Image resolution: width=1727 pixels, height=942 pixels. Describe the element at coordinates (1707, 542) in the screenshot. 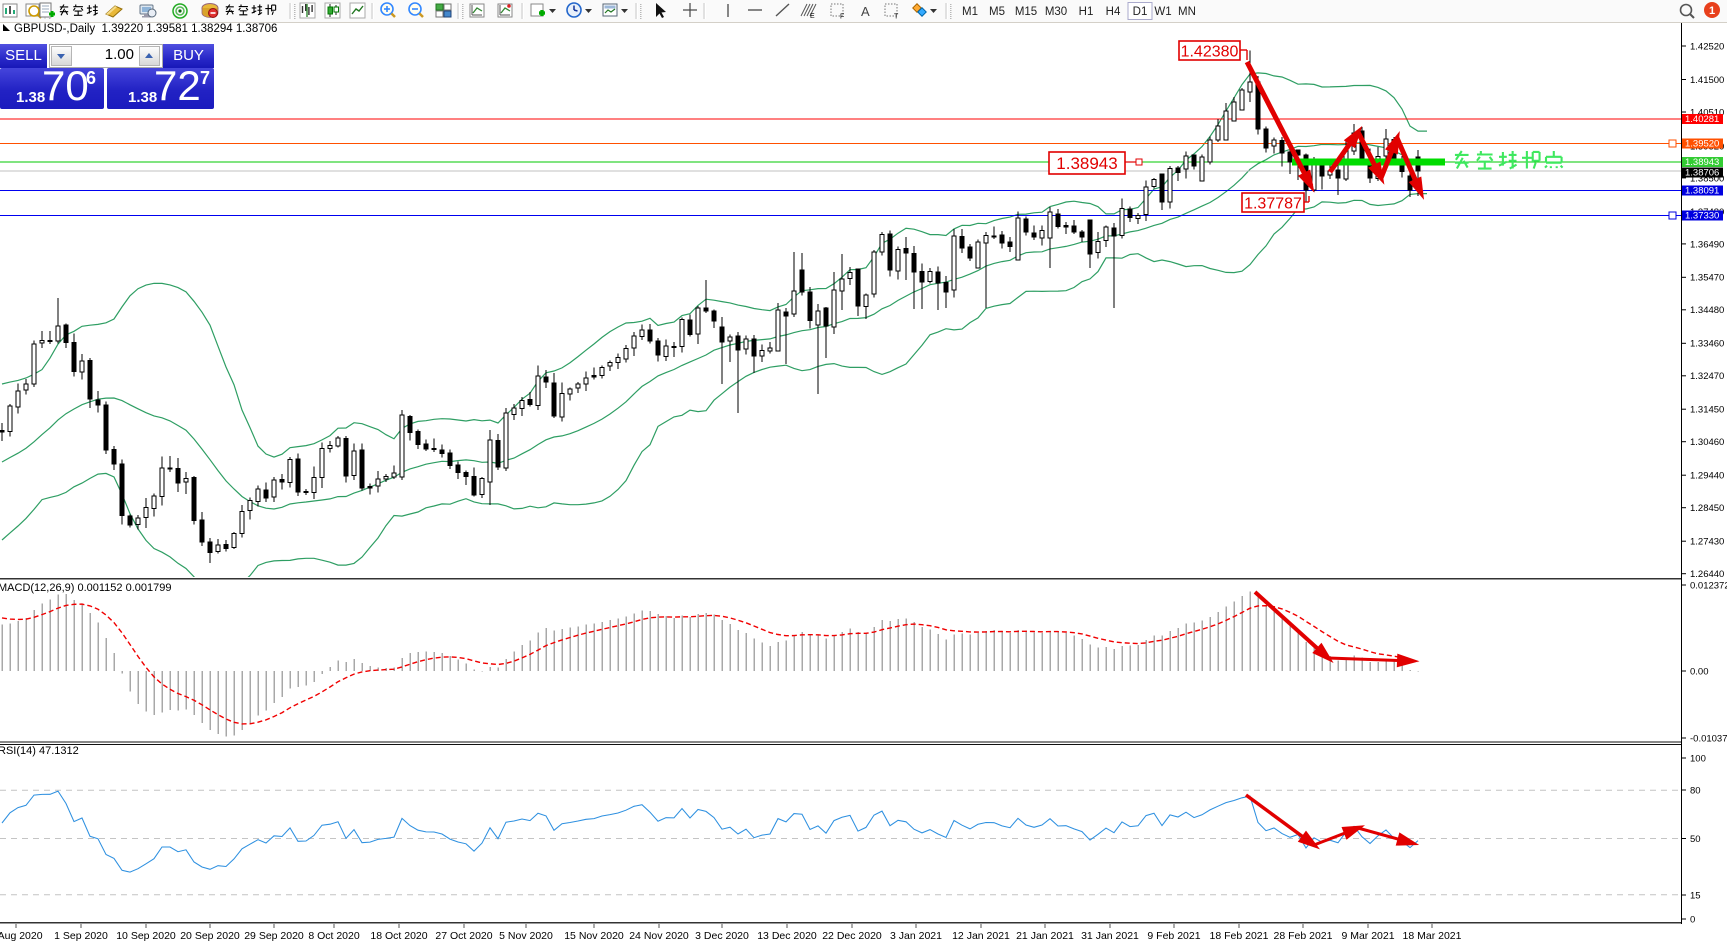

I see `svg-text: 1.27430` at that location.